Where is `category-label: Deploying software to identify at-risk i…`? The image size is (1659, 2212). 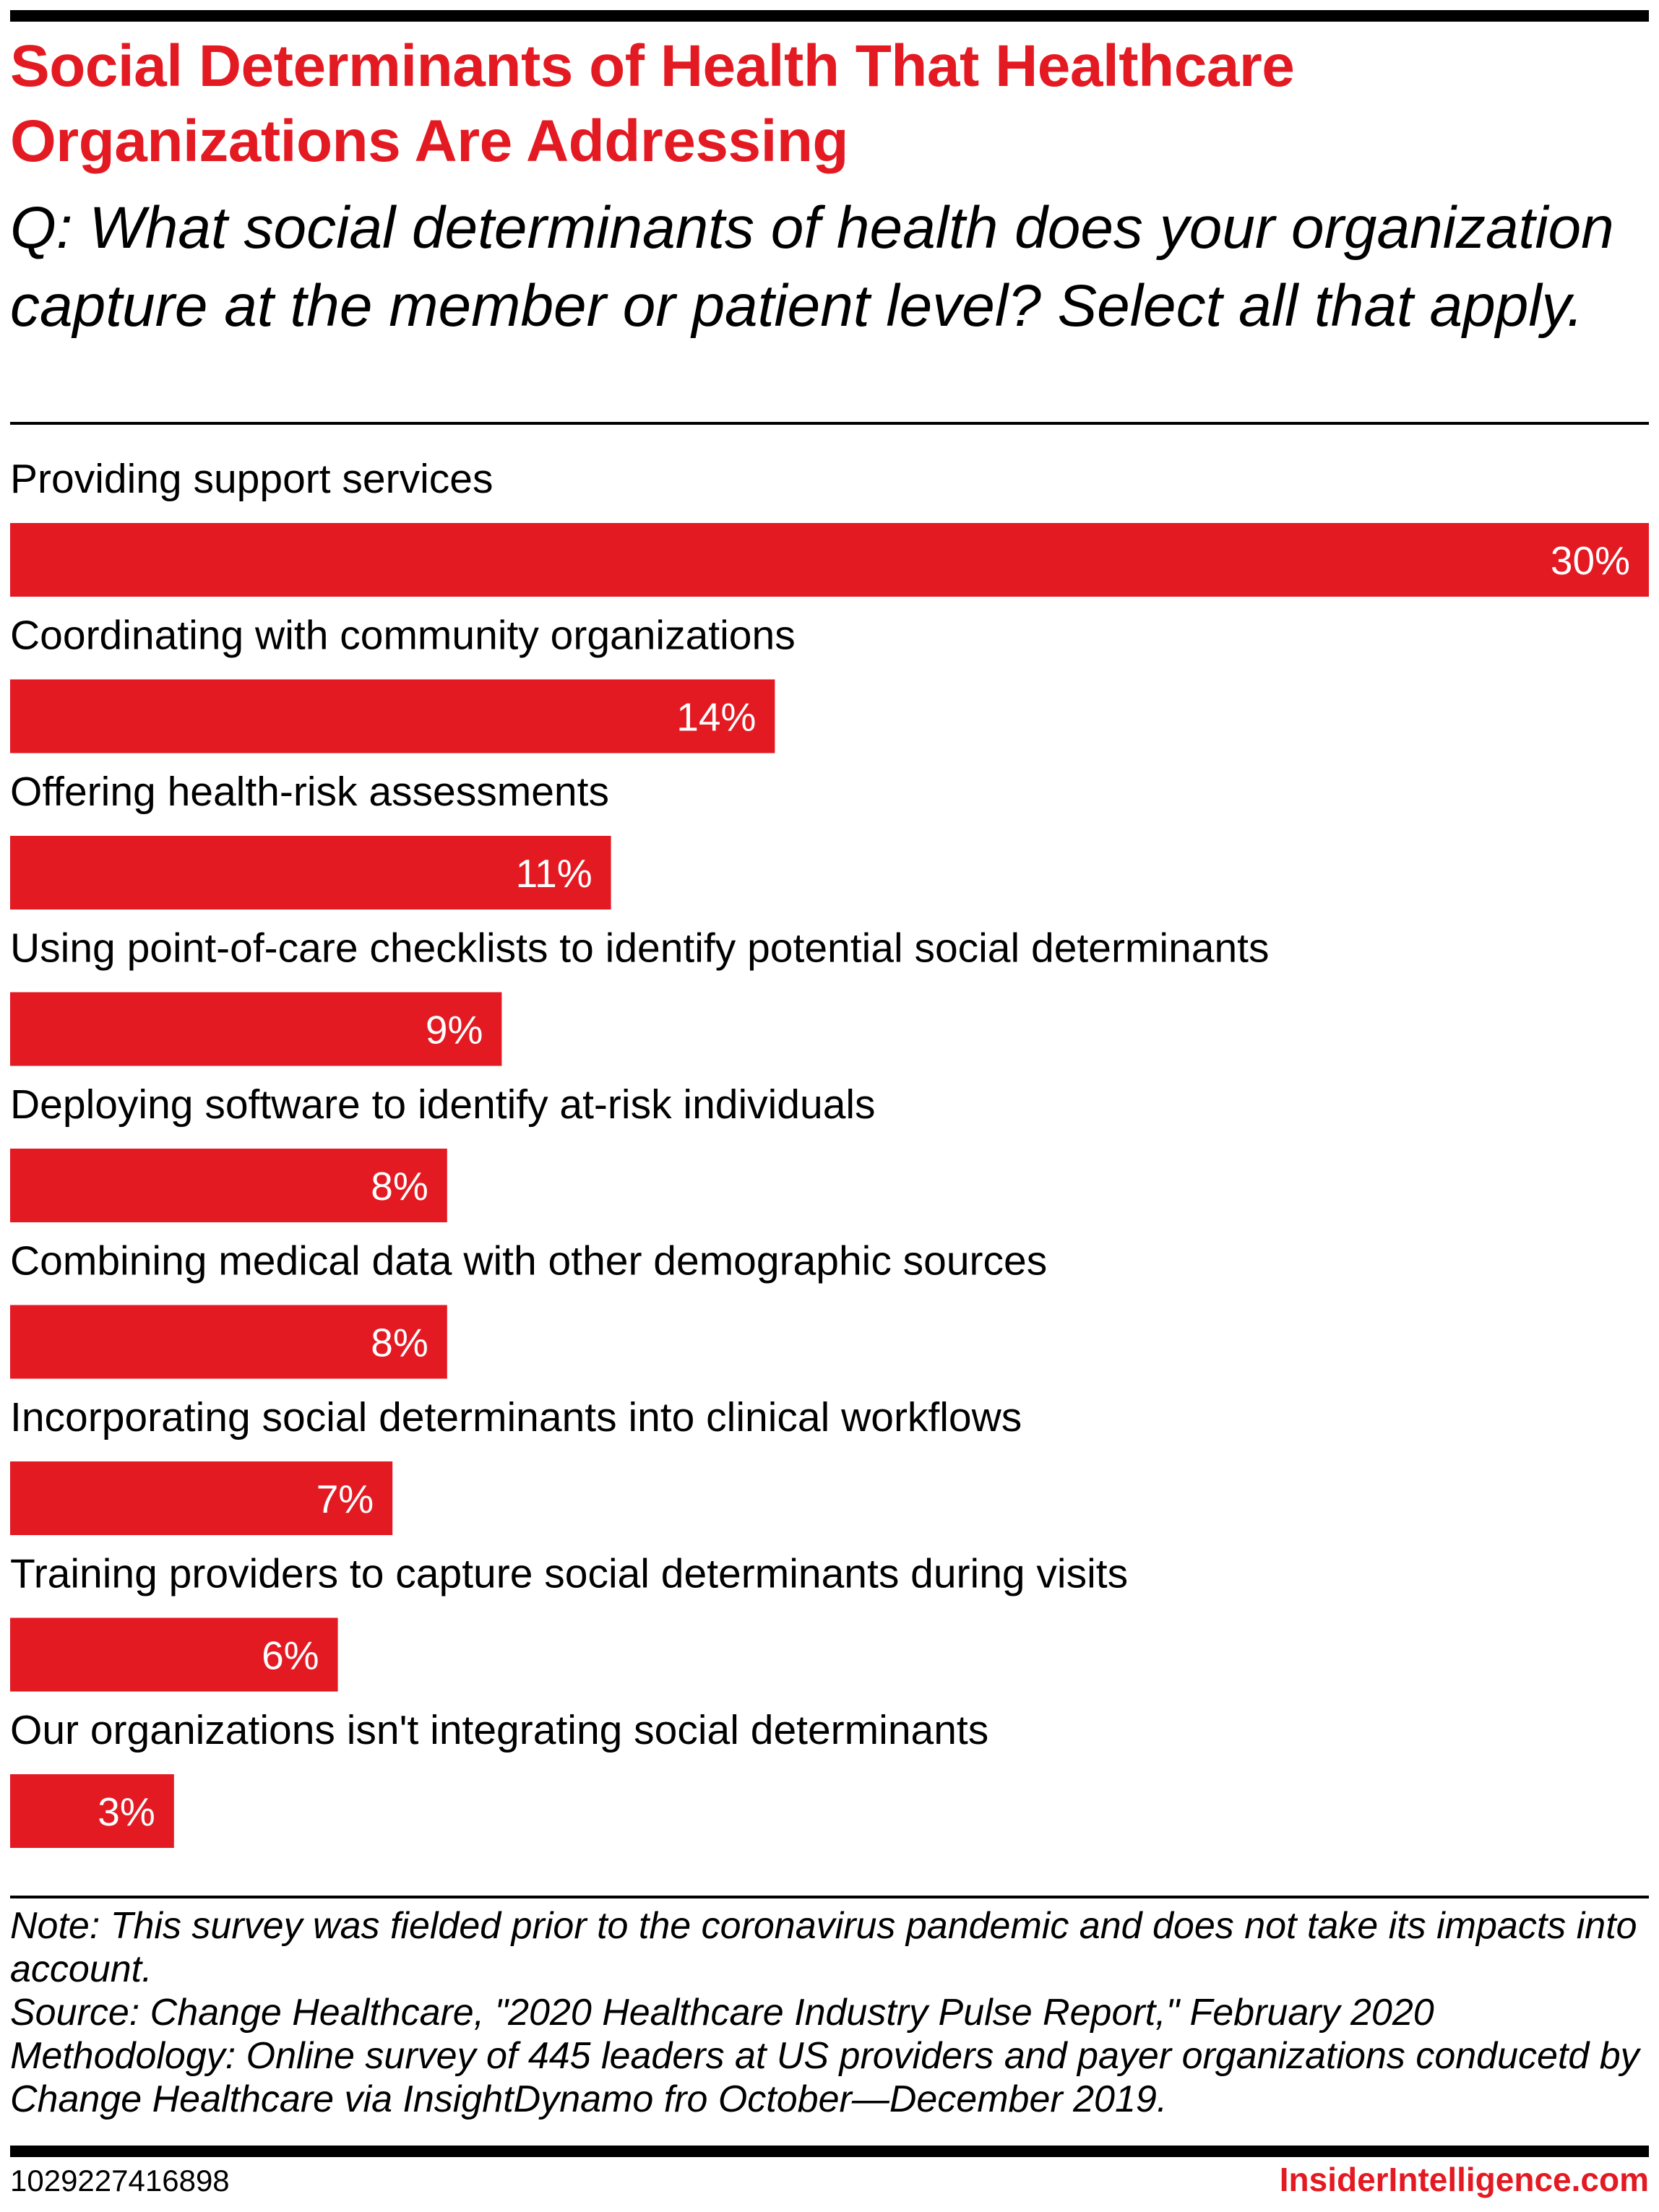 category-label: Deploying software to identify at-risk i… is located at coordinates (443, 1104).